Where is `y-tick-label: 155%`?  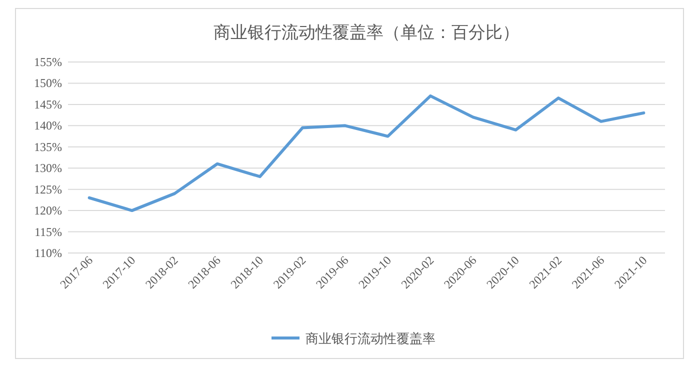 y-tick-label: 155% is located at coordinates (48, 62).